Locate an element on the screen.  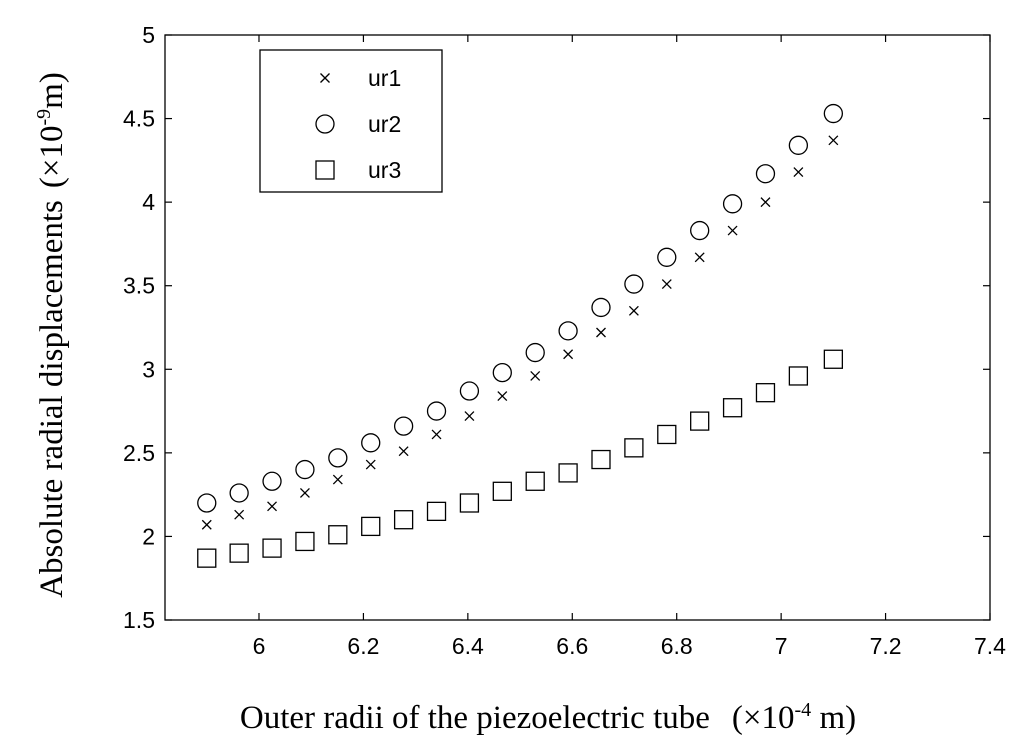
y-tick-labels: 1.5 2 2.5 3 3.5 4 4.5 5 is located at coordinates (139, 327).